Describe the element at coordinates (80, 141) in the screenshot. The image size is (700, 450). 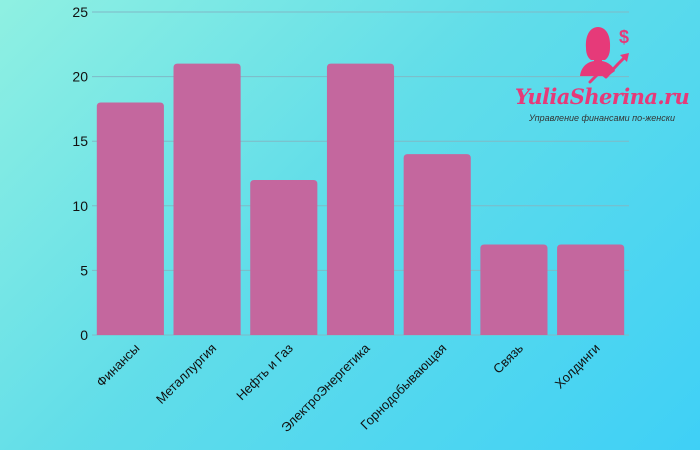
I see `y-tick-label: 15` at that location.